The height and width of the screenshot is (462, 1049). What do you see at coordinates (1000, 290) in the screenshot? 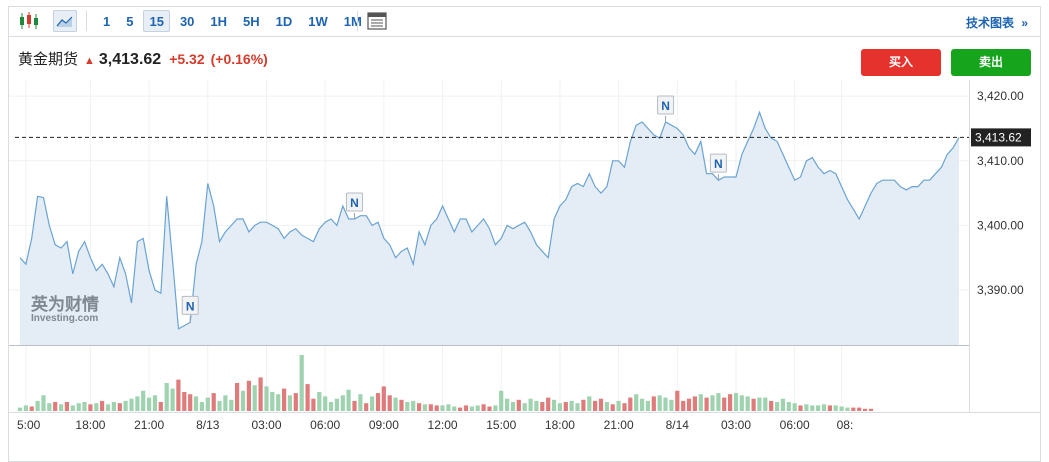
I see `y-tick-label: 3,390.00` at bounding box center [1000, 290].